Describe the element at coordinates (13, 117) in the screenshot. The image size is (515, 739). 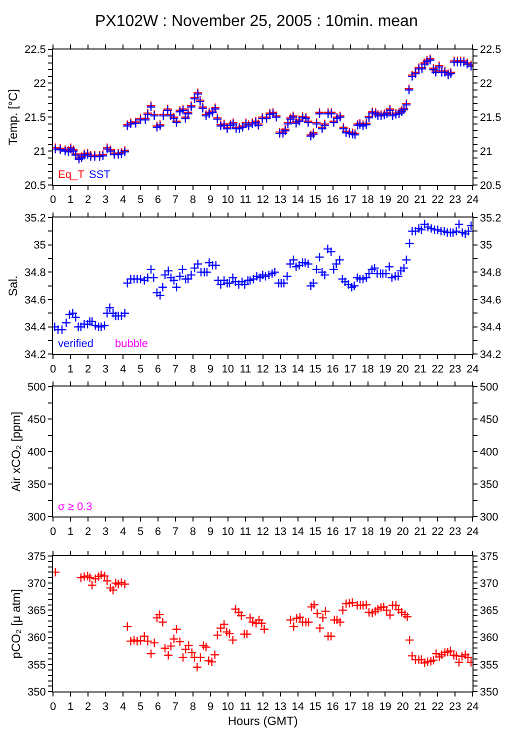
I see `y-axis-title: Temp. [°C]` at that location.